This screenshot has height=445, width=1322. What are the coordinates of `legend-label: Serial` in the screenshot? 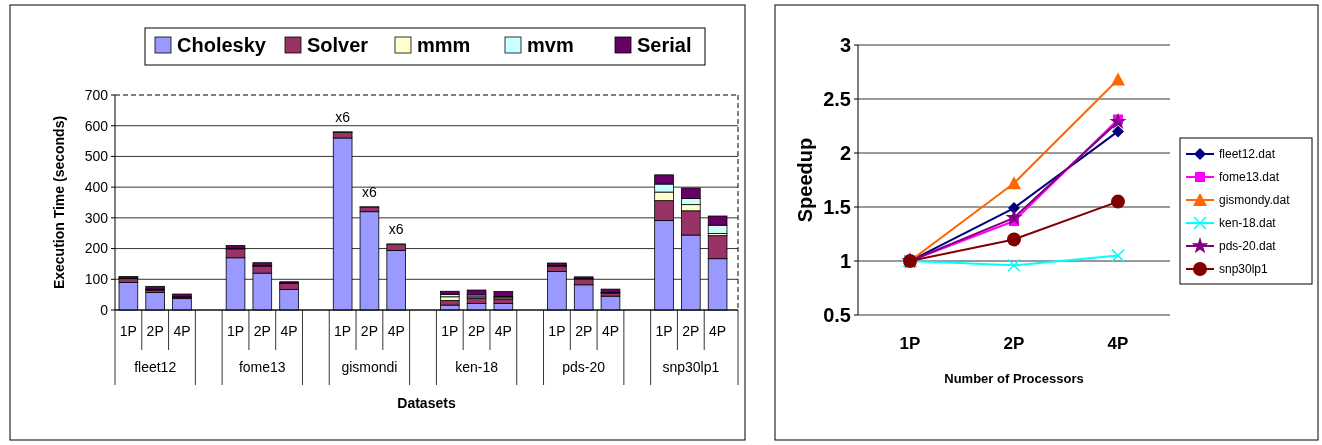 It's located at (664, 45).